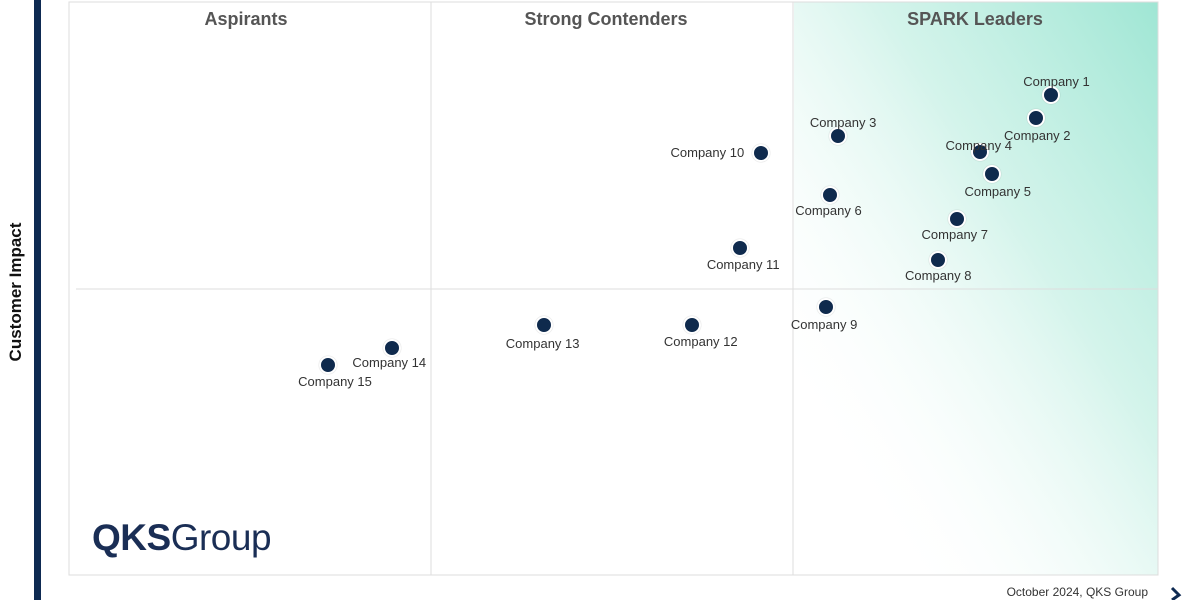  Describe the element at coordinates (997, 192) in the screenshot. I see `data-point-label: Company 5` at that location.